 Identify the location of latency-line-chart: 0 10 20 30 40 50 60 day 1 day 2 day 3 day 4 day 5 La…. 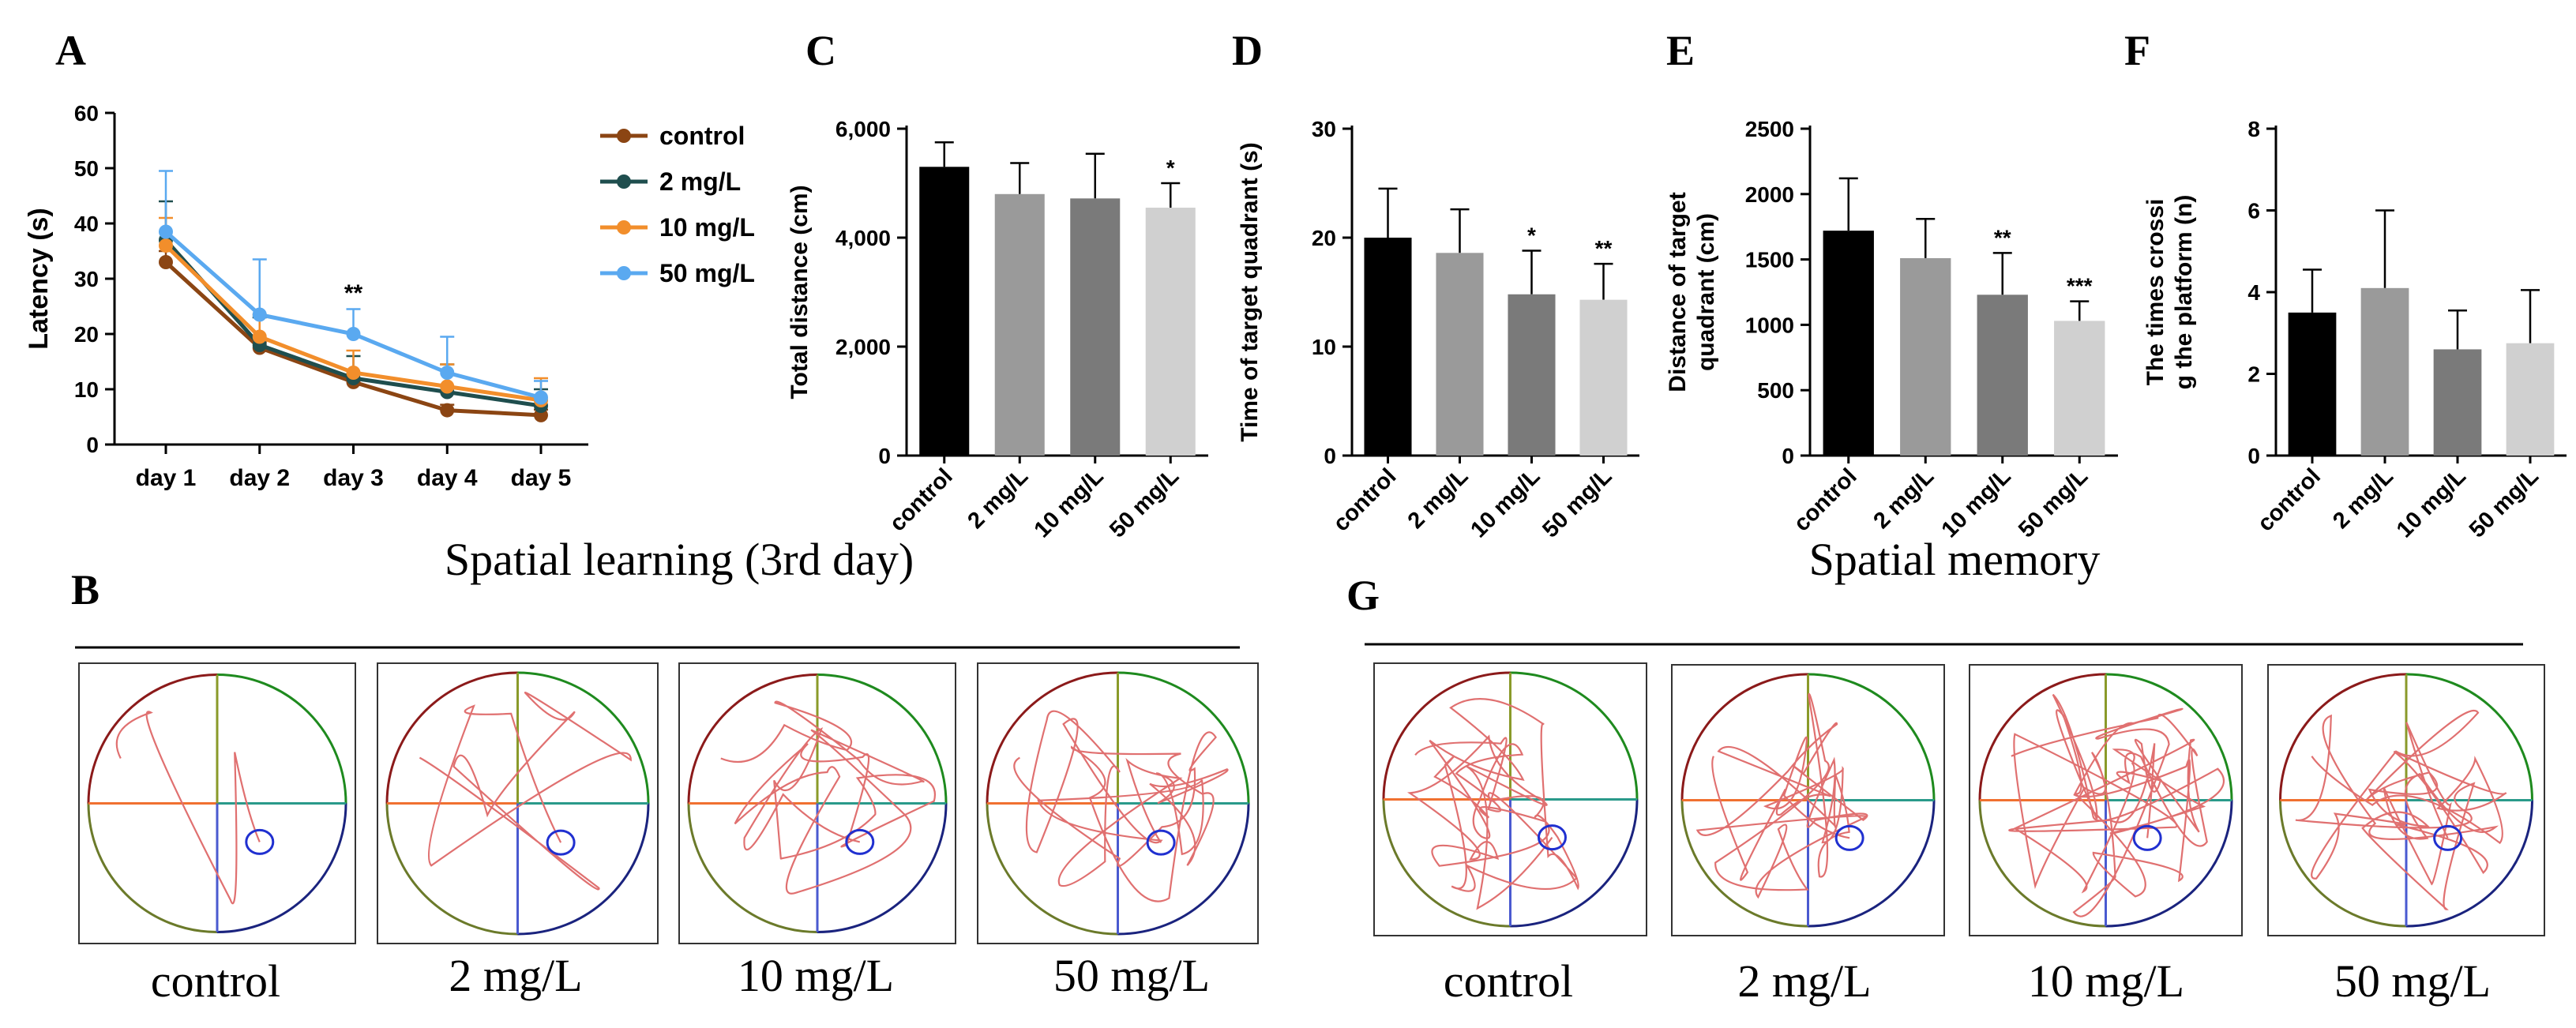
(389, 296).